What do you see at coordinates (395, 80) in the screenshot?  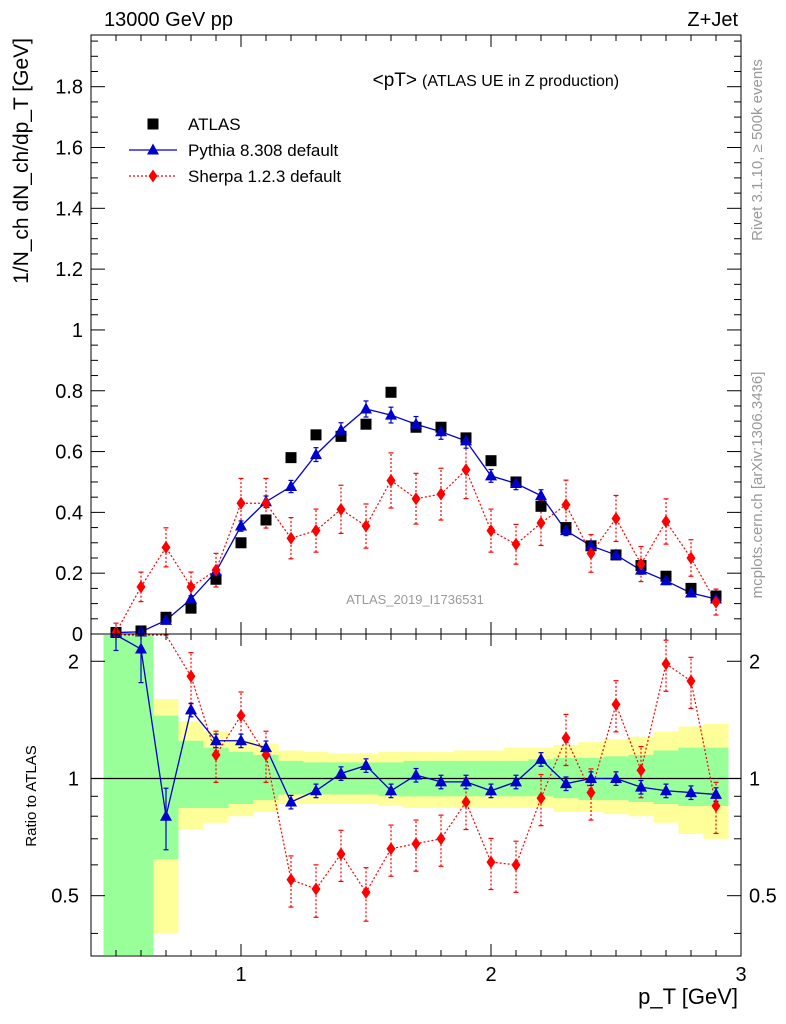 I see `plot-title-main: <pT>` at bounding box center [395, 80].